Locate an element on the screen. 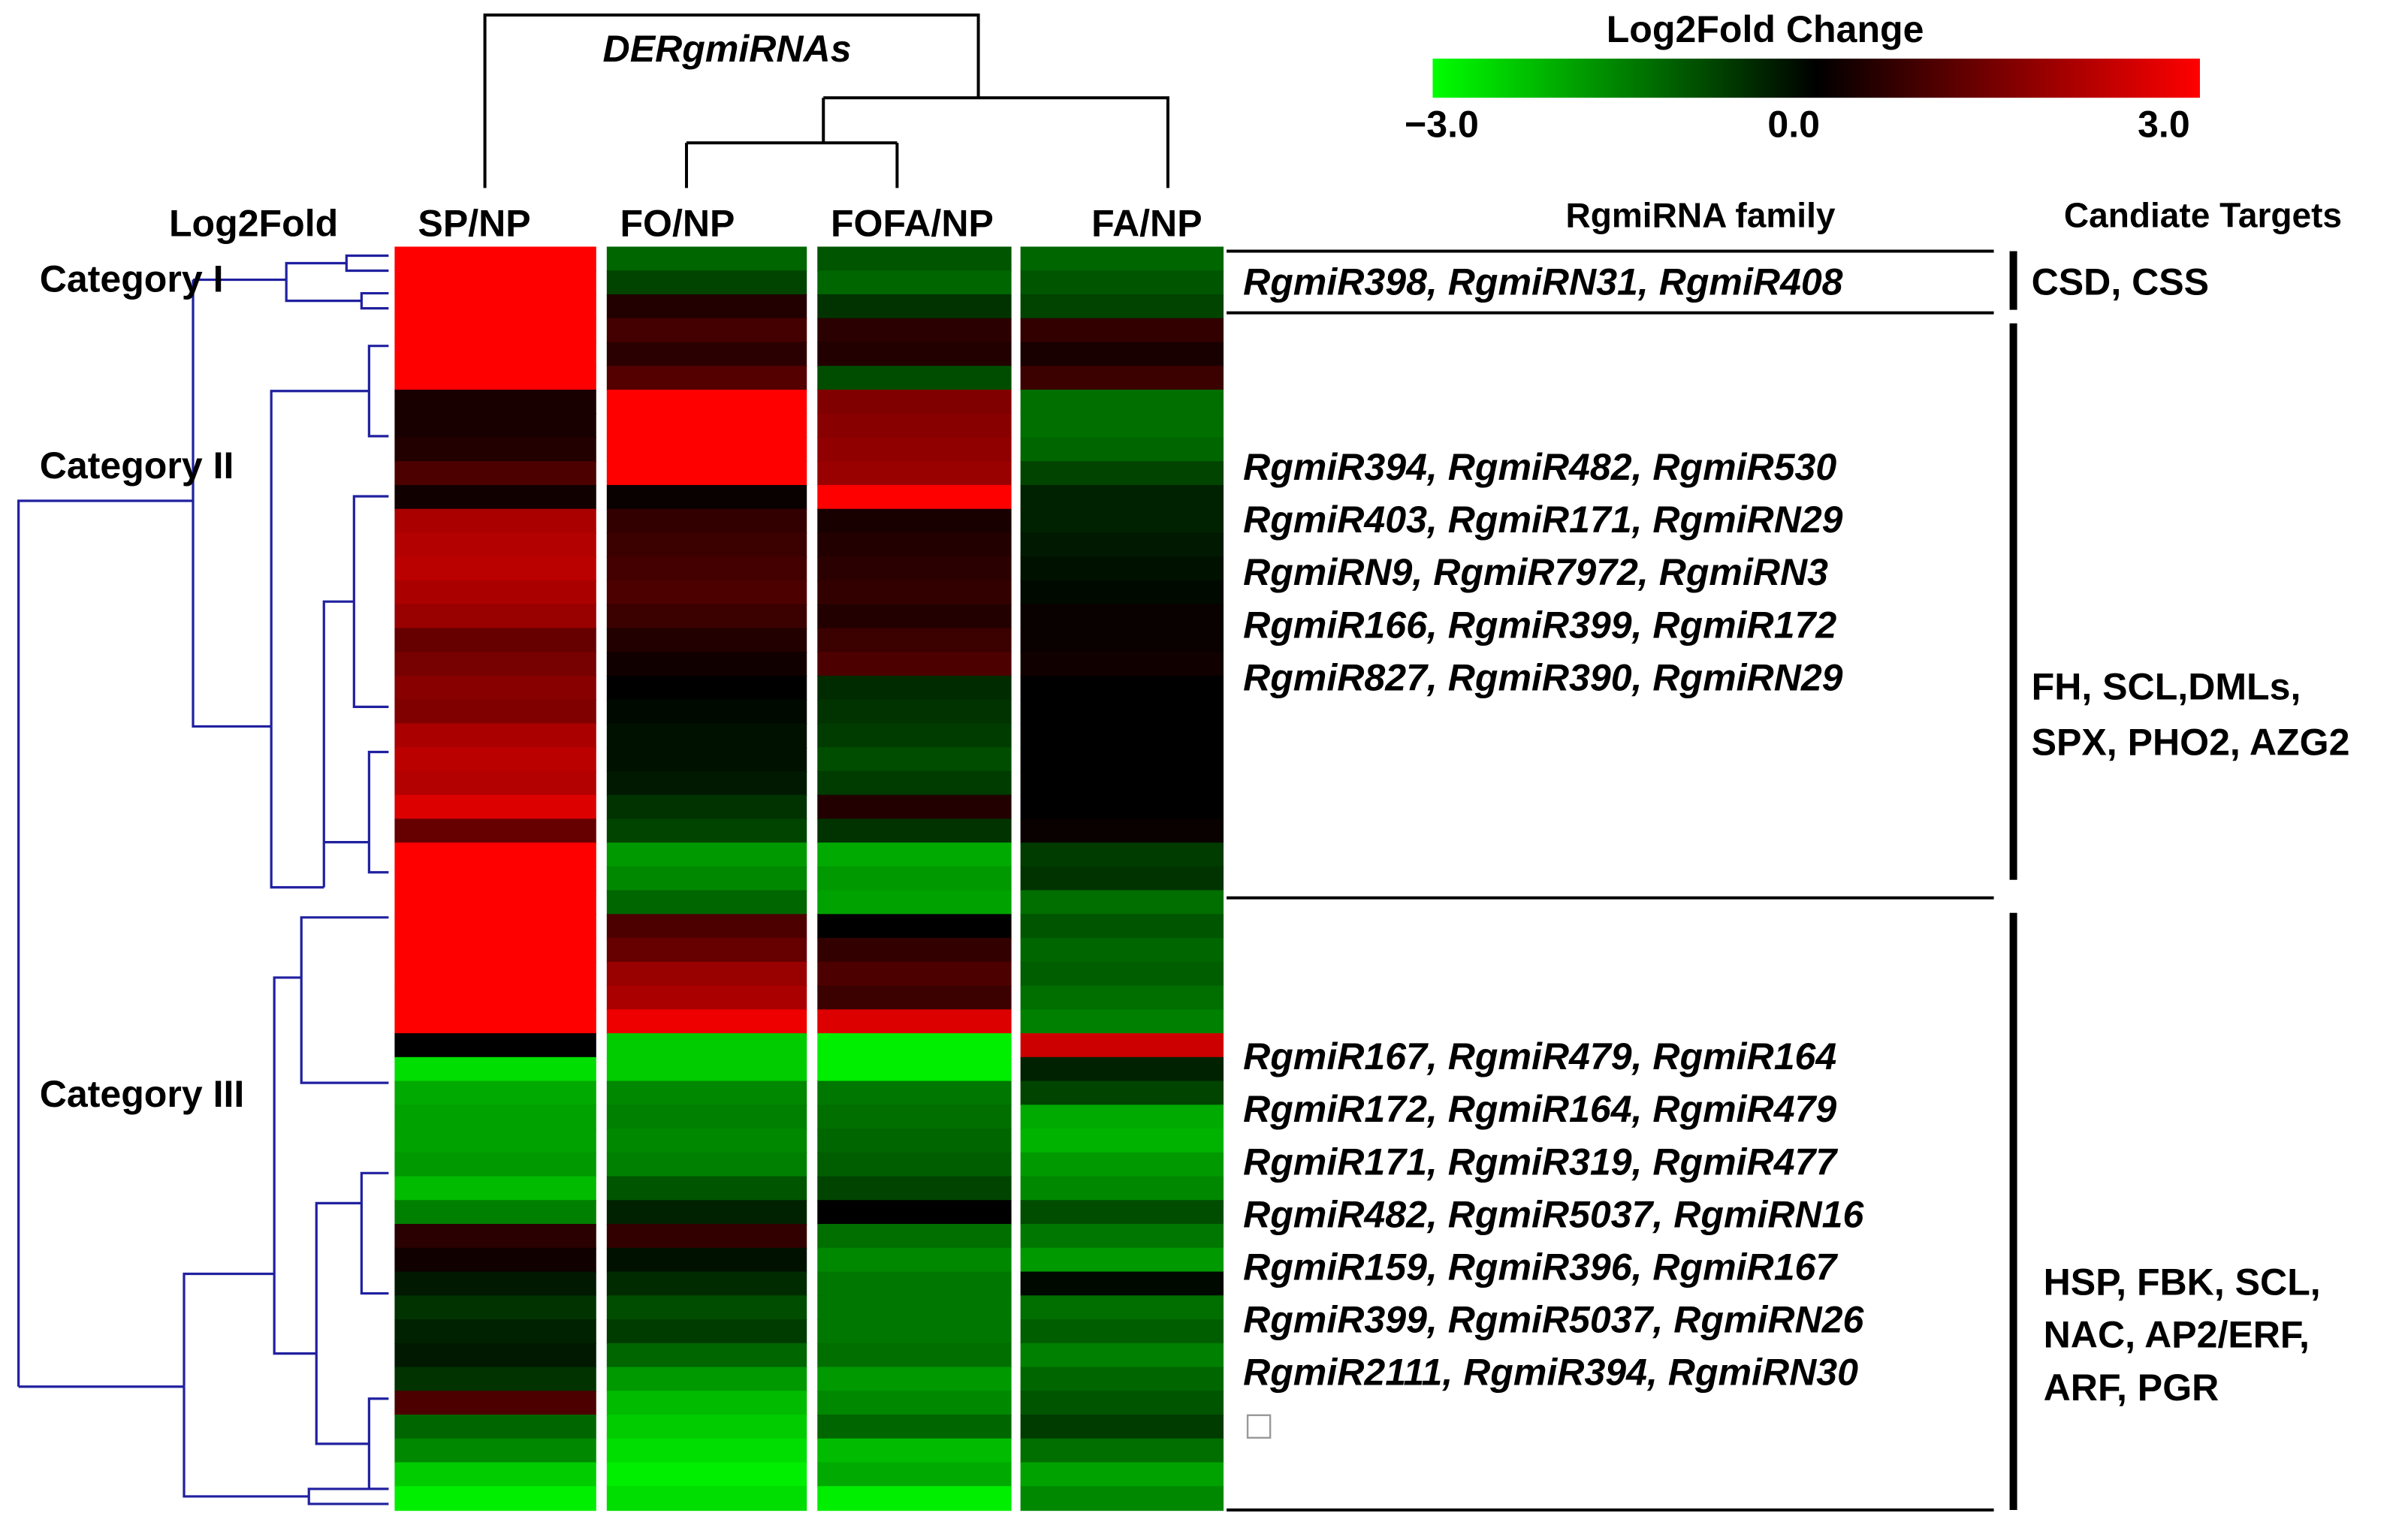 The width and height of the screenshot is (2408, 1525). column-label-fofa-np: FOFA/NP is located at coordinates (912, 223).